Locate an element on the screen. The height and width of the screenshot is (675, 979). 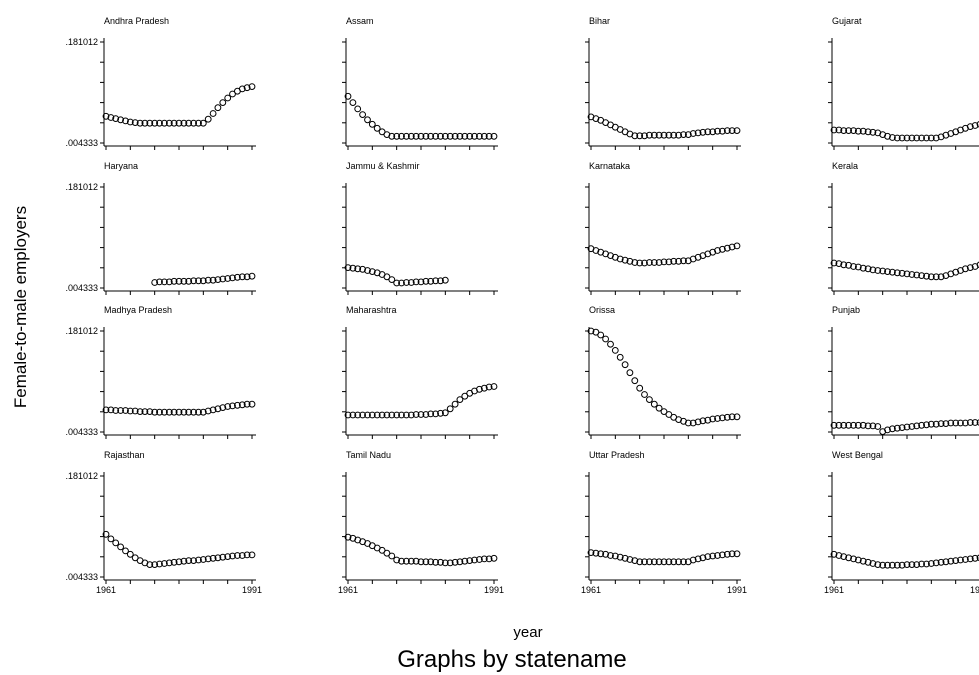
panel-title: Karnataka is located at coordinates (609, 166).